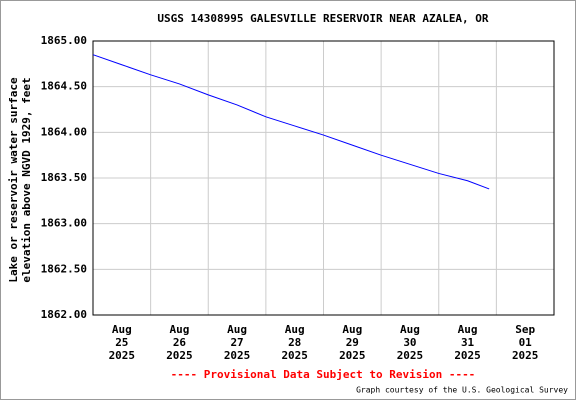  I want to click on x-tick-label: 30, so click(409, 342).